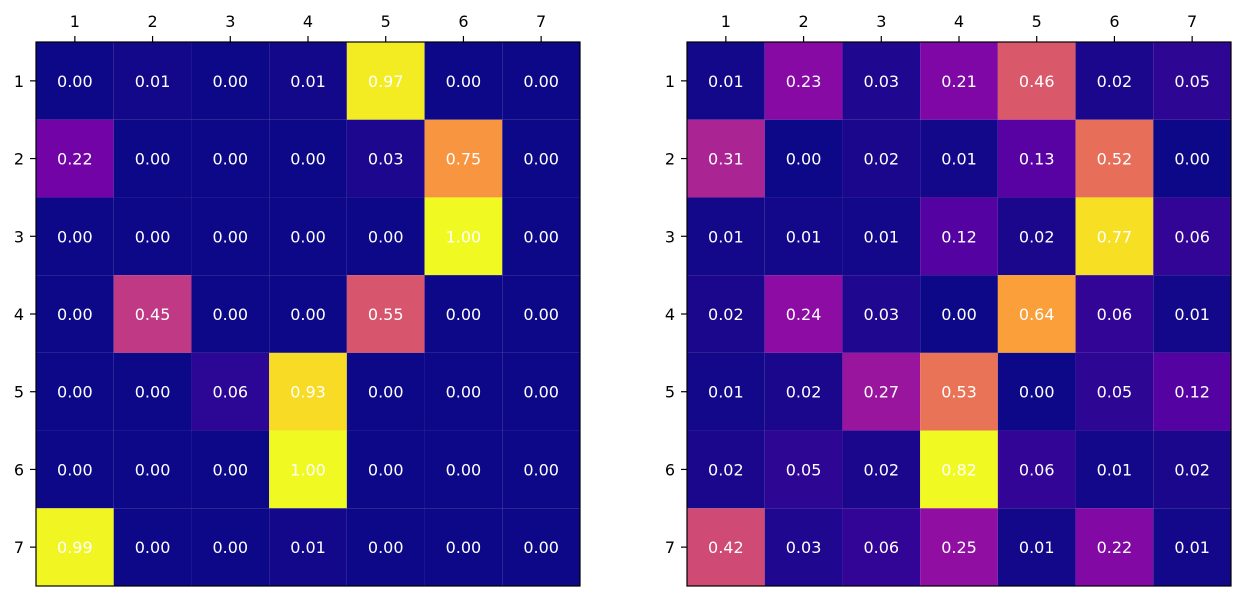  What do you see at coordinates (386, 547) in the screenshot?
I see `cell-value-r7-c5: 0.00` at bounding box center [386, 547].